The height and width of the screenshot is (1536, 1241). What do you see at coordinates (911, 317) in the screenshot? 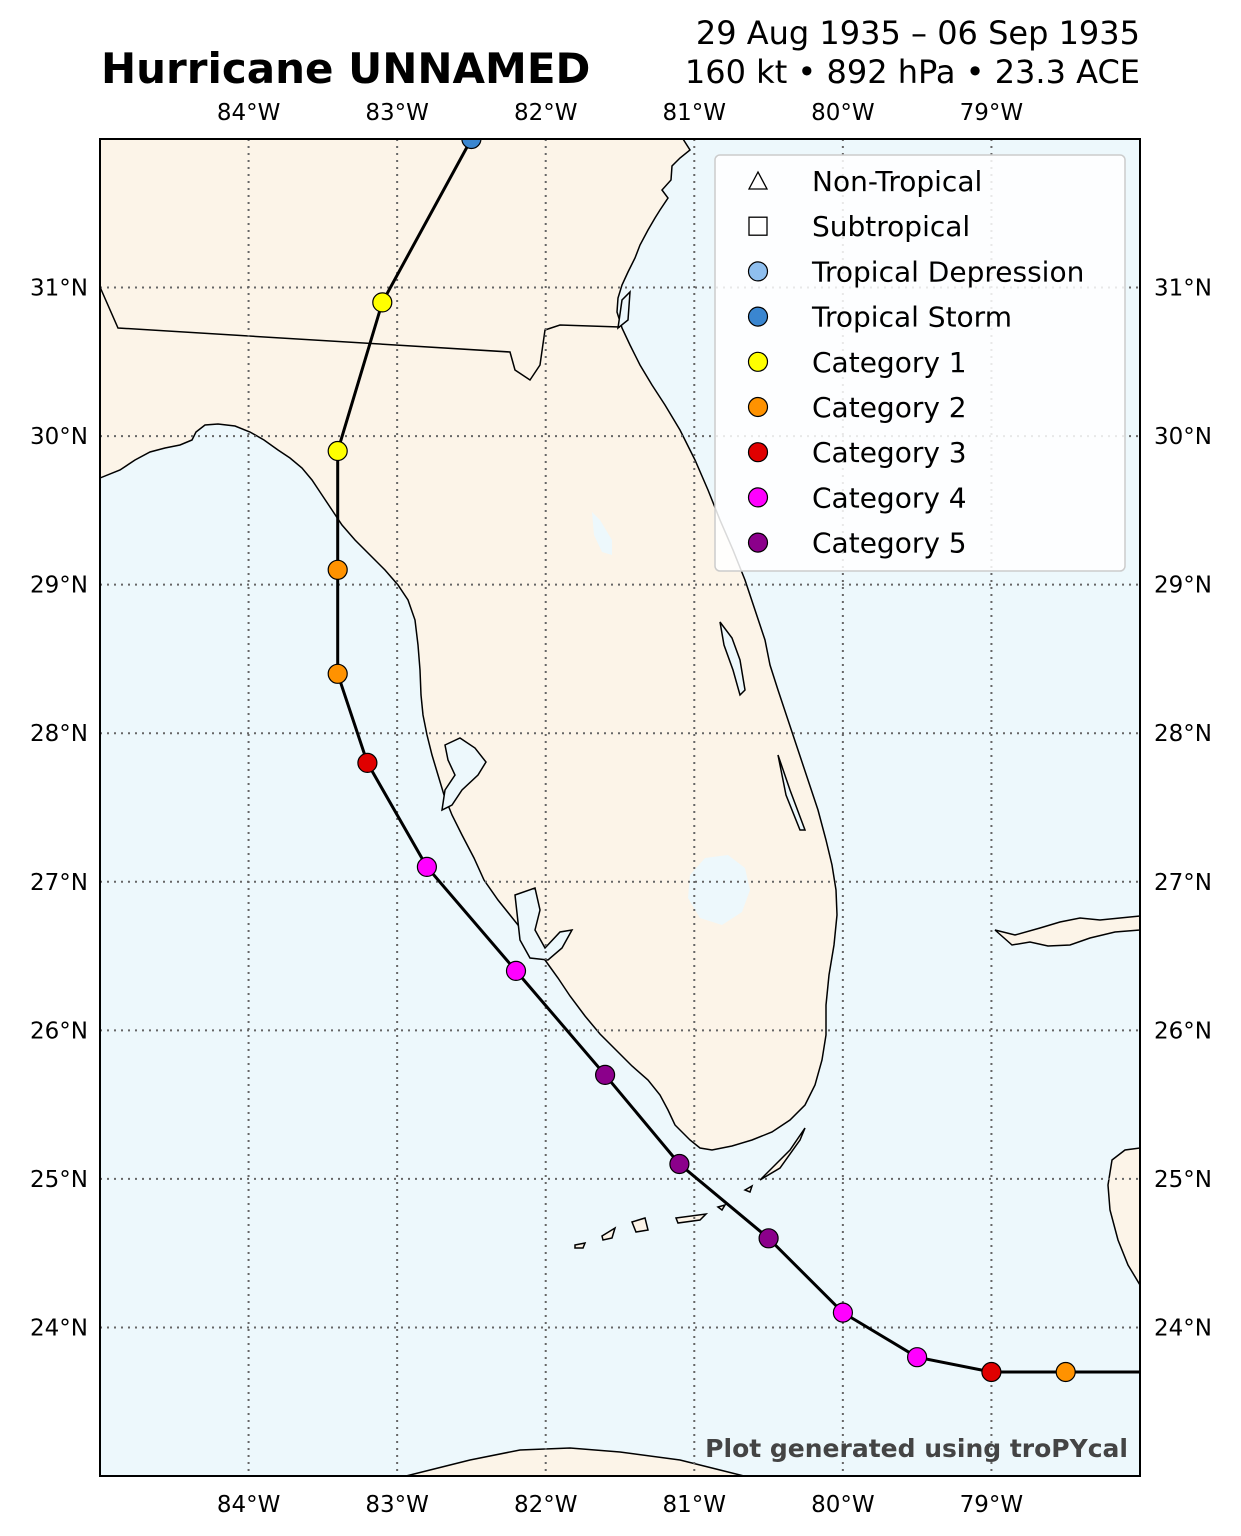
I see `legend-label-tropical-storm: Tropical Storm` at bounding box center [911, 317].